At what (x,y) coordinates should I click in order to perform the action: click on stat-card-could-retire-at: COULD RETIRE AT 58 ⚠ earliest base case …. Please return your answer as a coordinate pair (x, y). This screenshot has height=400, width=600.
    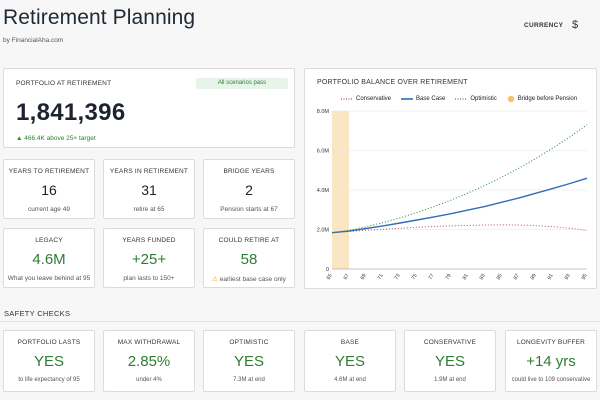
    Looking at the image, I should click on (249, 258).